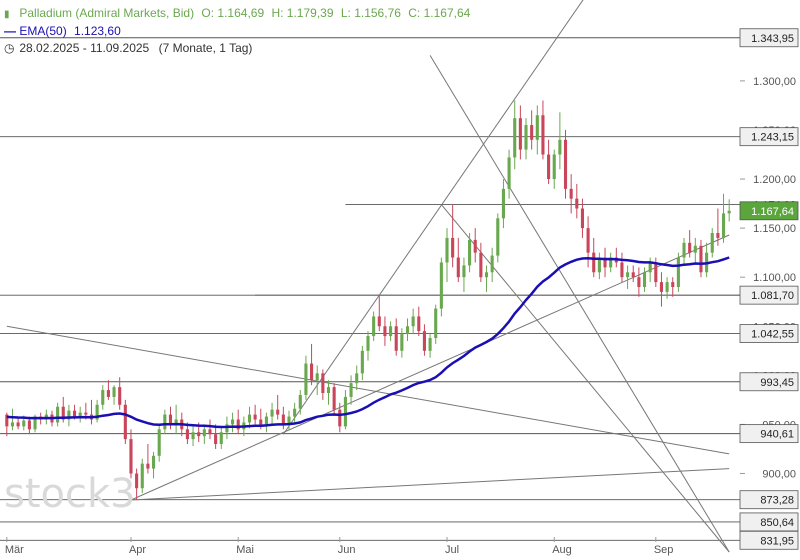  Describe the element at coordinates (774, 278) in the screenshot. I see `y-tick-label: 1.100,00` at that location.